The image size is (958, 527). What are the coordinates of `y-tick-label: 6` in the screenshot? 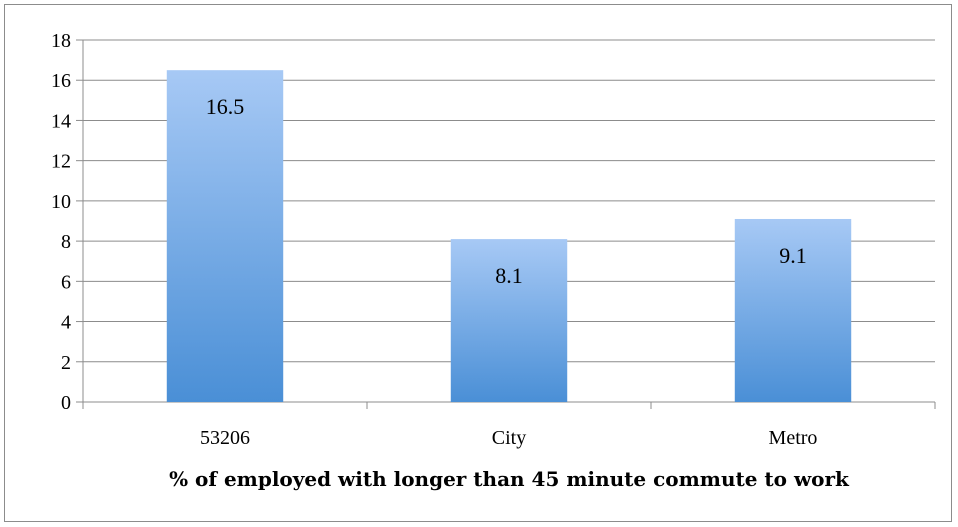 It's located at (66, 282).